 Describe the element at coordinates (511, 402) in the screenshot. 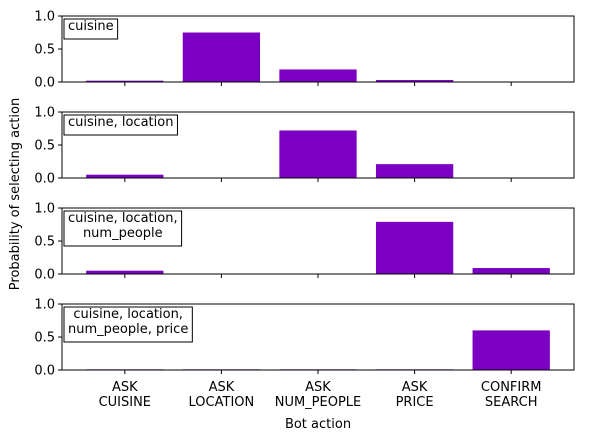

I see `x-tick-label: SEARCH` at that location.